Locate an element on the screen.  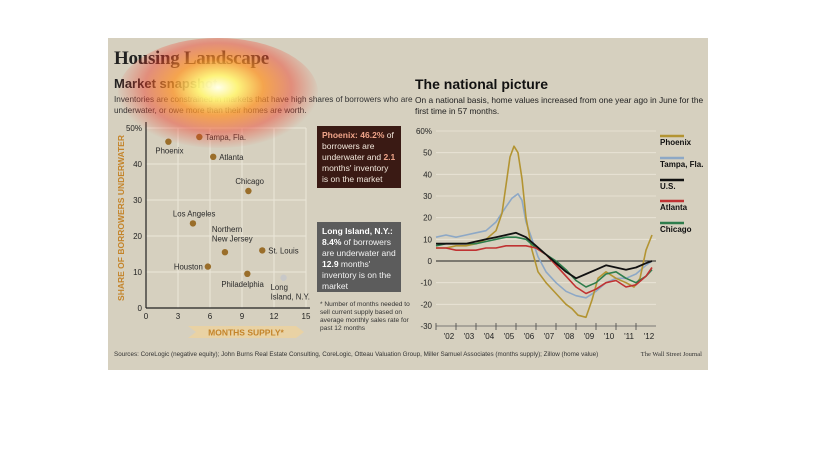
scatter-x-tick-label: 6 is located at coordinates (210, 316).